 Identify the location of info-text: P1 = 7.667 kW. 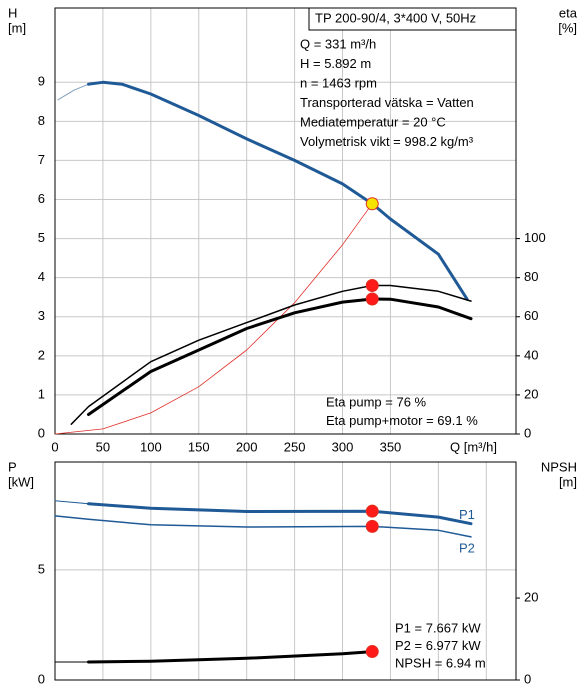
(438, 627).